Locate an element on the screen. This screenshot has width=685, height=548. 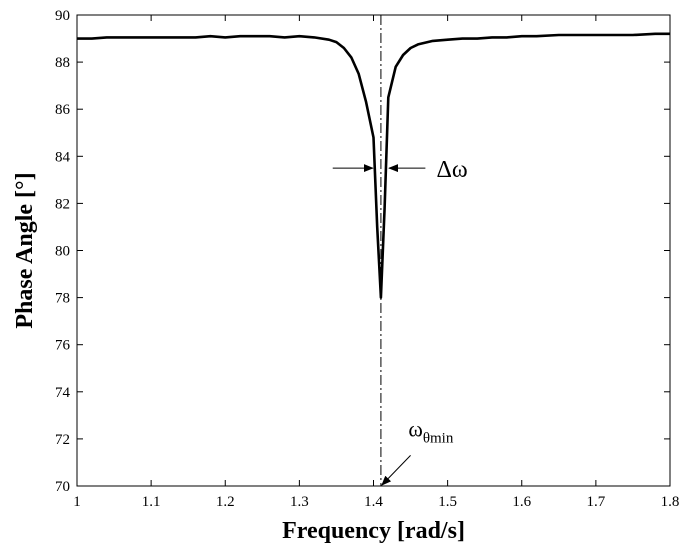
y-tick-label: 86 is located at coordinates (63, 110).